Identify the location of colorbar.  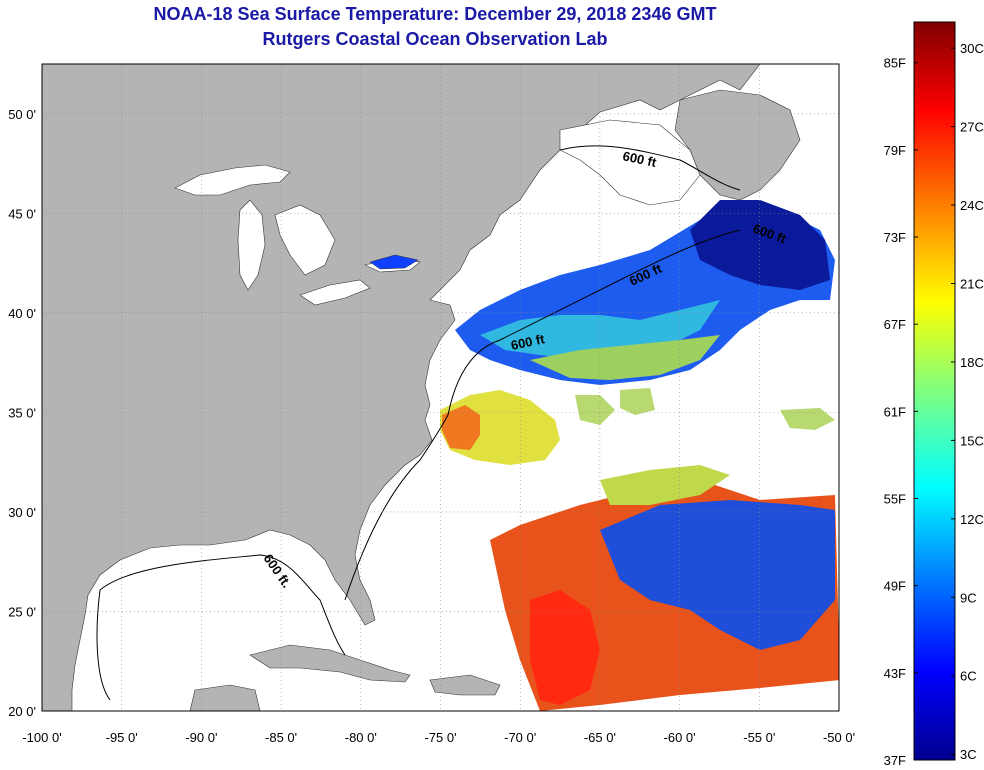
(934, 391).